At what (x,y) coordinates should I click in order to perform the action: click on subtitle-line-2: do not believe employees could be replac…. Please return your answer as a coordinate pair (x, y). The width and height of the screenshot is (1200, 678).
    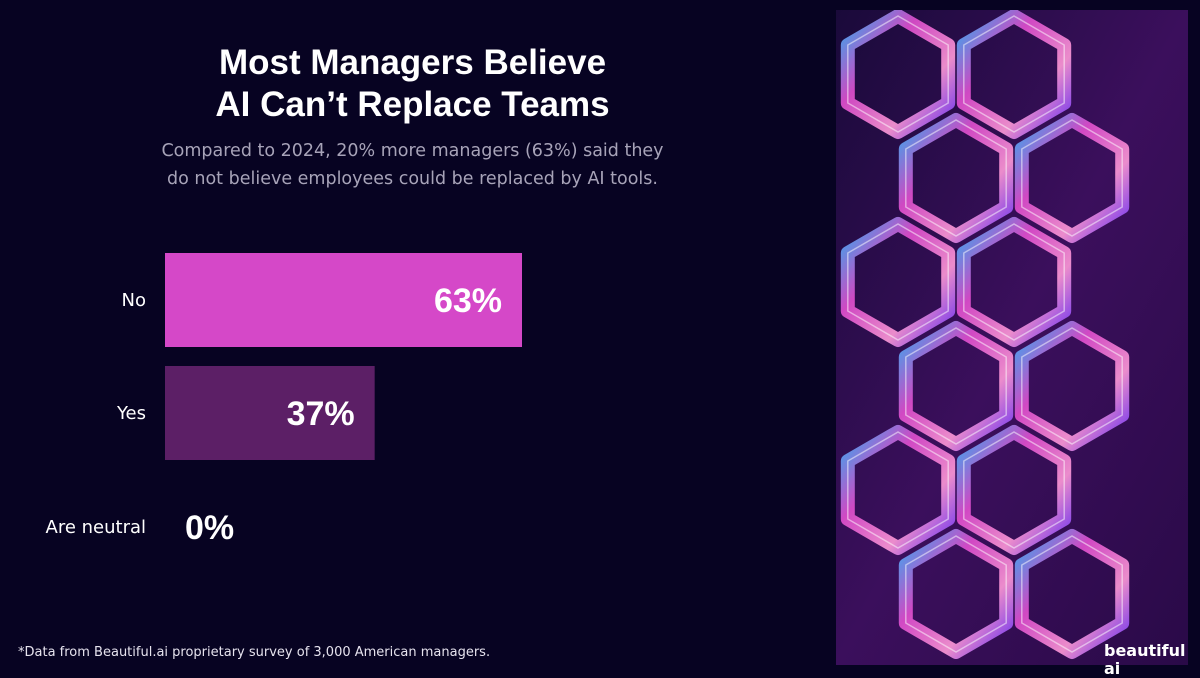
    Looking at the image, I should click on (412, 179).